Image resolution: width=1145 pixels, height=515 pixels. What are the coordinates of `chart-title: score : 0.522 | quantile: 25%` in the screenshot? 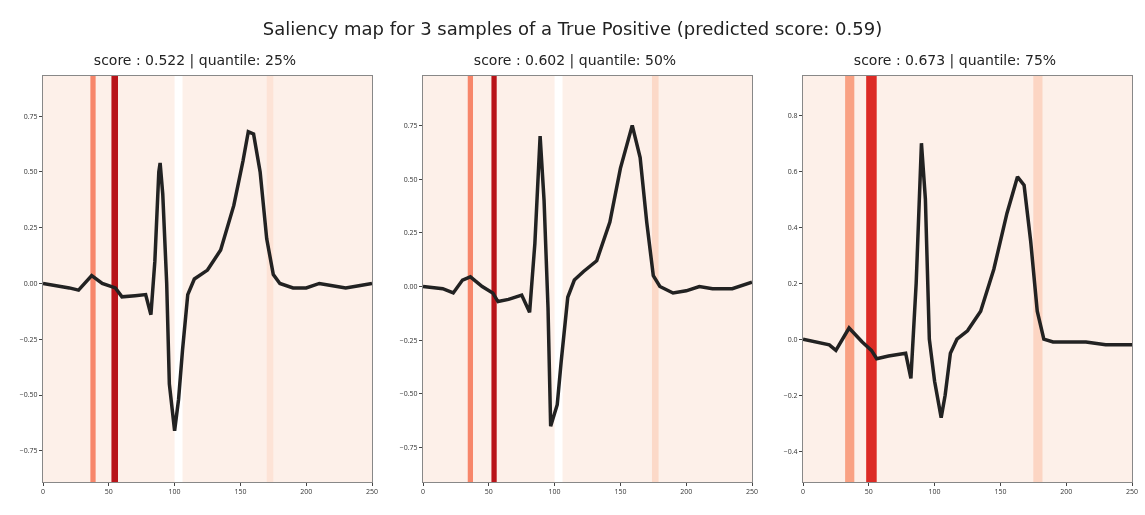 It's located at (195, 60).